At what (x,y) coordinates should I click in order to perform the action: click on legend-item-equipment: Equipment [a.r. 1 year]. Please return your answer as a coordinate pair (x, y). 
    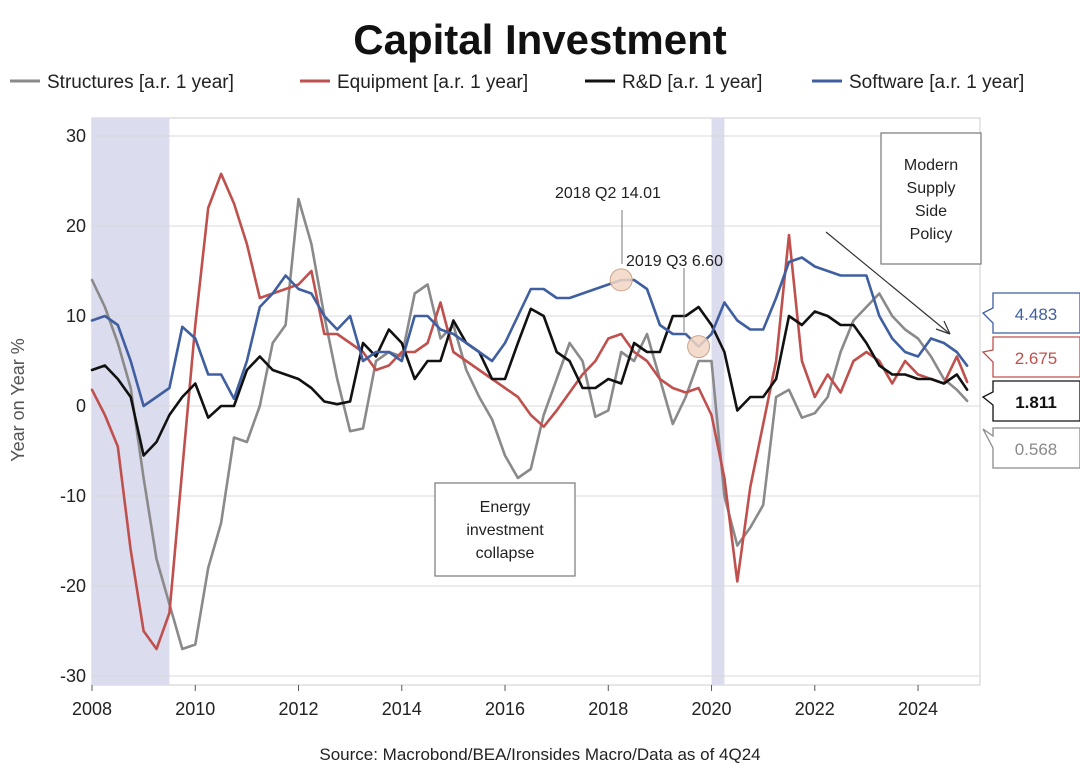
    Looking at the image, I should click on (414, 82).